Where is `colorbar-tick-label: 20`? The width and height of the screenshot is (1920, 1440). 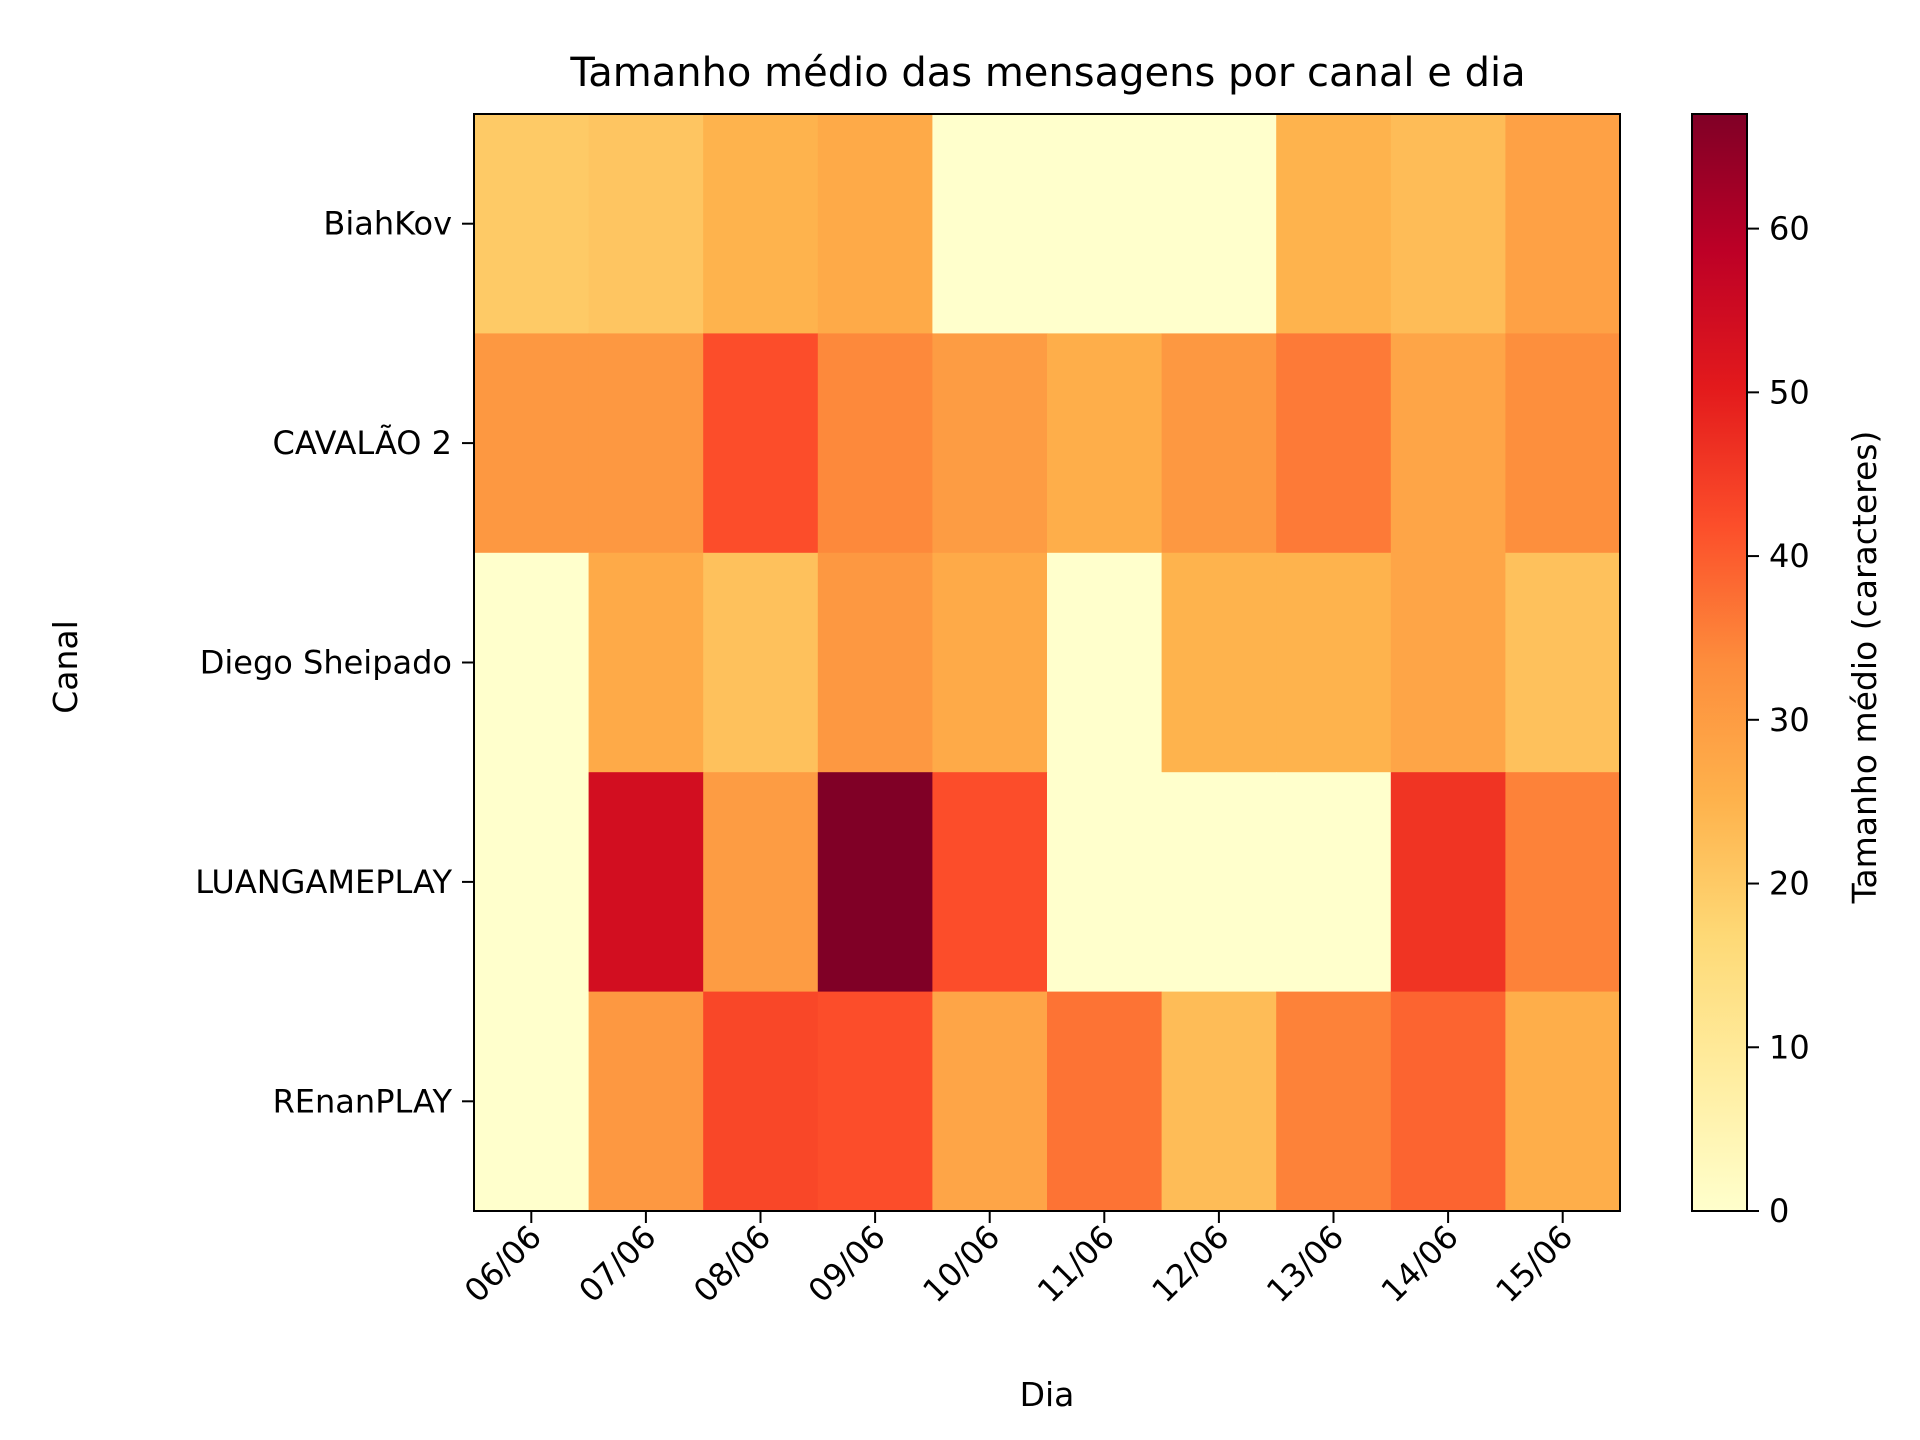 colorbar-tick-label: 20 is located at coordinates (1789, 884).